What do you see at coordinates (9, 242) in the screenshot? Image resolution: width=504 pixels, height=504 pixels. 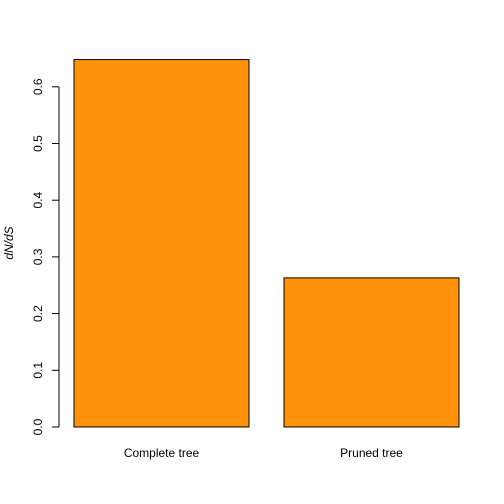 I see `y-axis-label: dN/dS` at bounding box center [9, 242].